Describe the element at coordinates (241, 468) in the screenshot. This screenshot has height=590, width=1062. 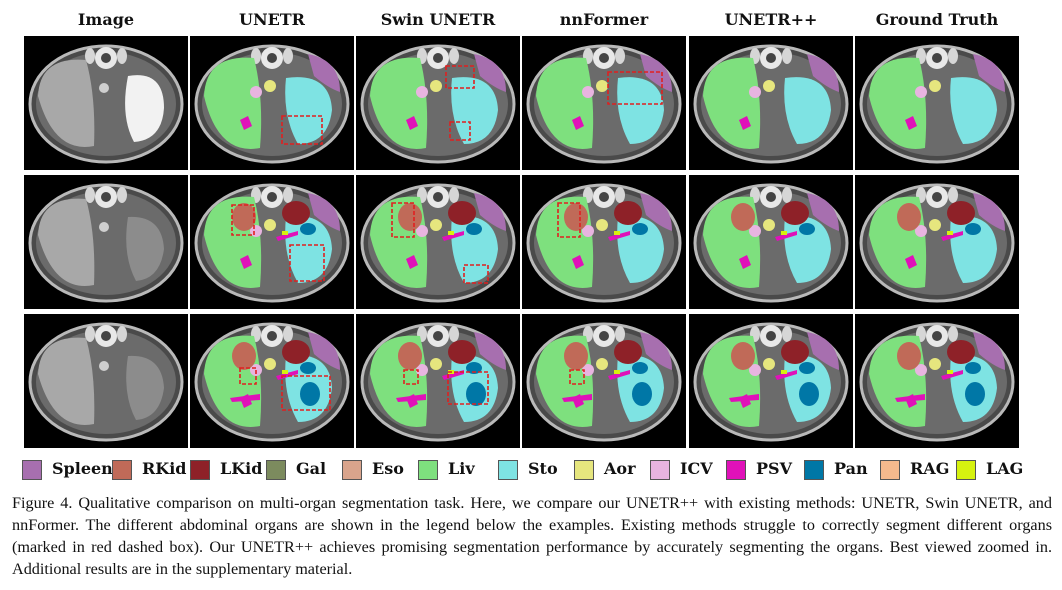
I see `legend-label: LKid` at that location.